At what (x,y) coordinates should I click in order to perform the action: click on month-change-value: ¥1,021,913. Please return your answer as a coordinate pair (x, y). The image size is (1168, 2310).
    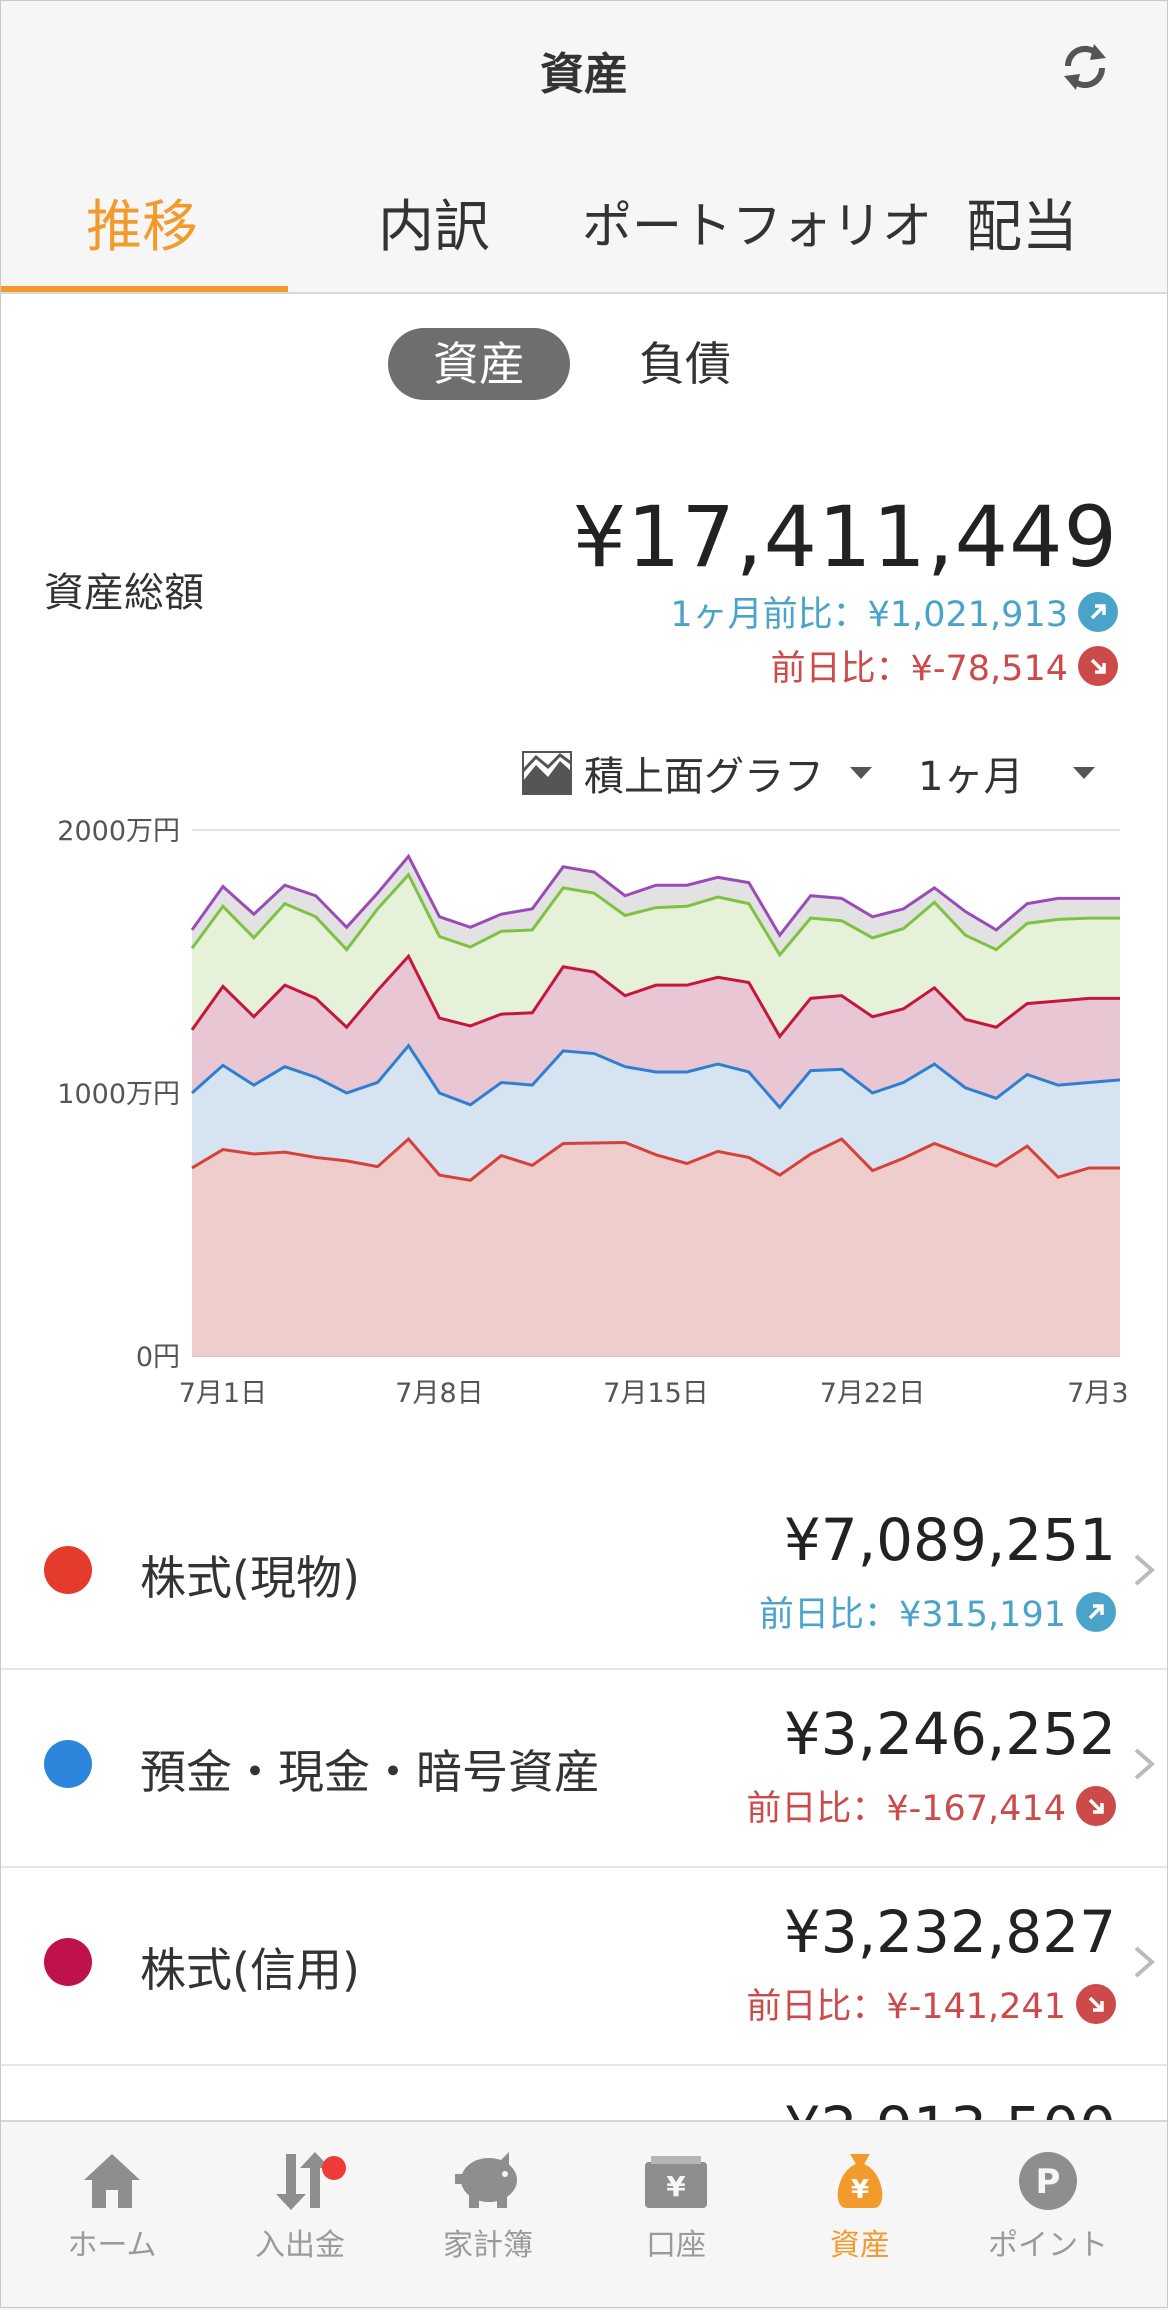
    Looking at the image, I should click on (967, 615).